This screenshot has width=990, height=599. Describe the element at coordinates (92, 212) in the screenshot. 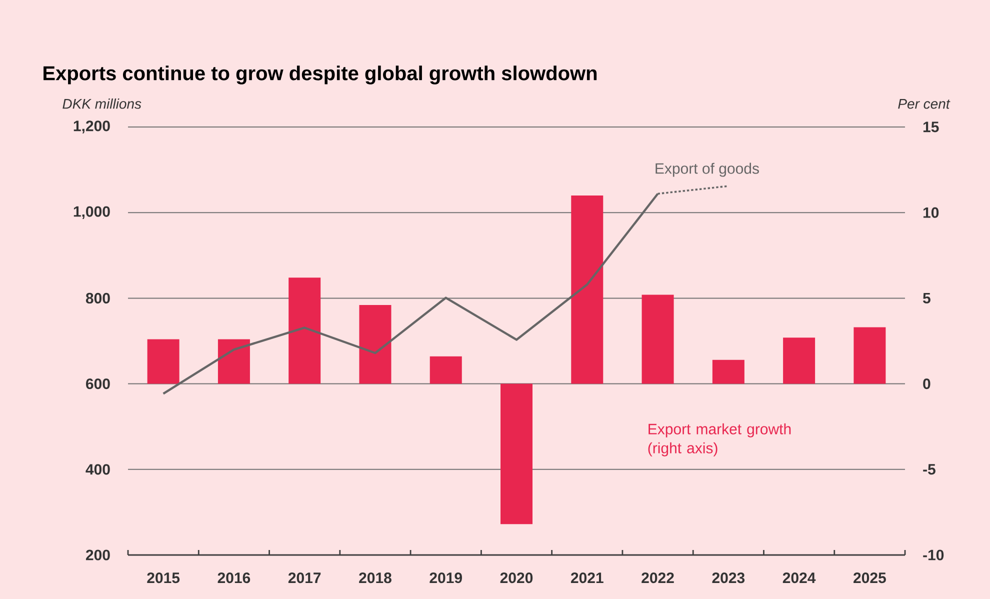

I see `y-tick-label: 1,000` at that location.